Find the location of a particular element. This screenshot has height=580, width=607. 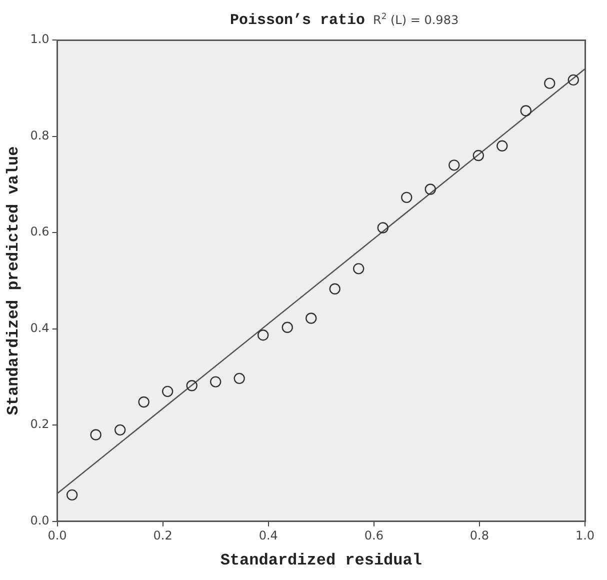

y-tick-label: 0.2 is located at coordinates (40, 424).